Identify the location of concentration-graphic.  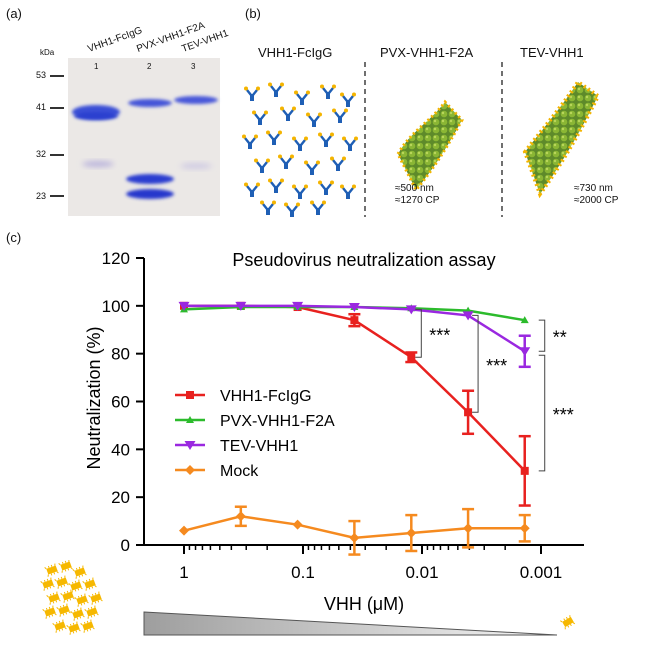
(308, 598).